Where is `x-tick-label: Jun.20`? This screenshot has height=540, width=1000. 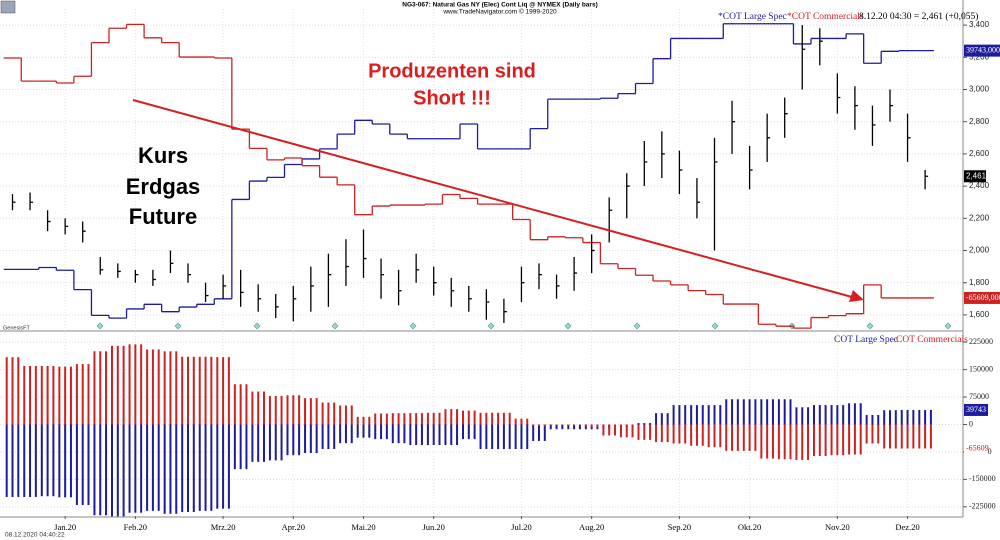
x-tick-label: Jun.20 is located at coordinates (433, 527).